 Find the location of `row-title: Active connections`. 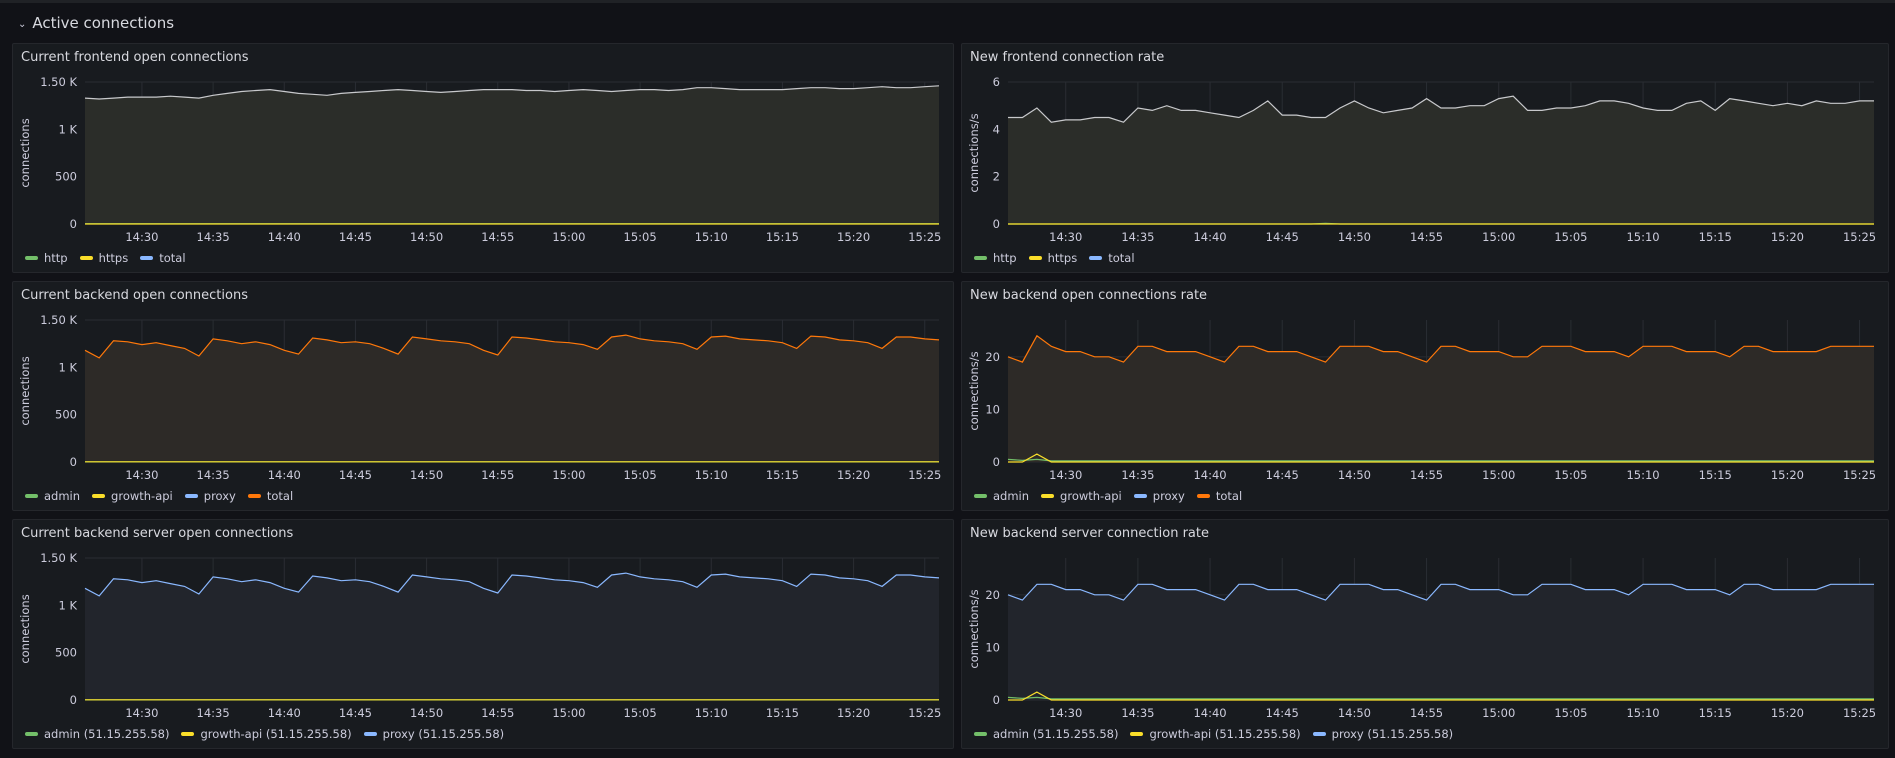

row-title: Active connections is located at coordinates (103, 23).